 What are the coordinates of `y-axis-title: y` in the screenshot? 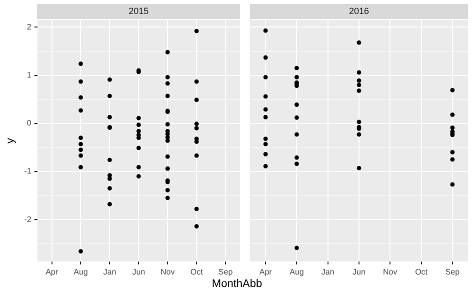 It's located at (10, 140).